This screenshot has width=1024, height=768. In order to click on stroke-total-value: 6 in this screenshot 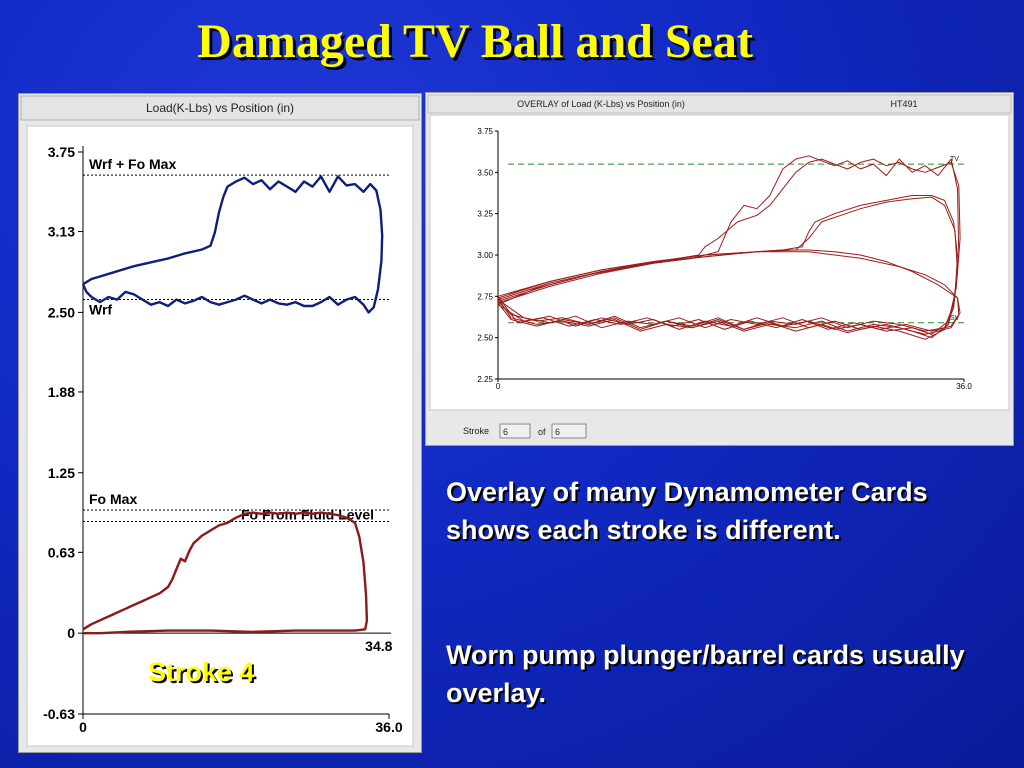, I will do `click(557, 432)`.